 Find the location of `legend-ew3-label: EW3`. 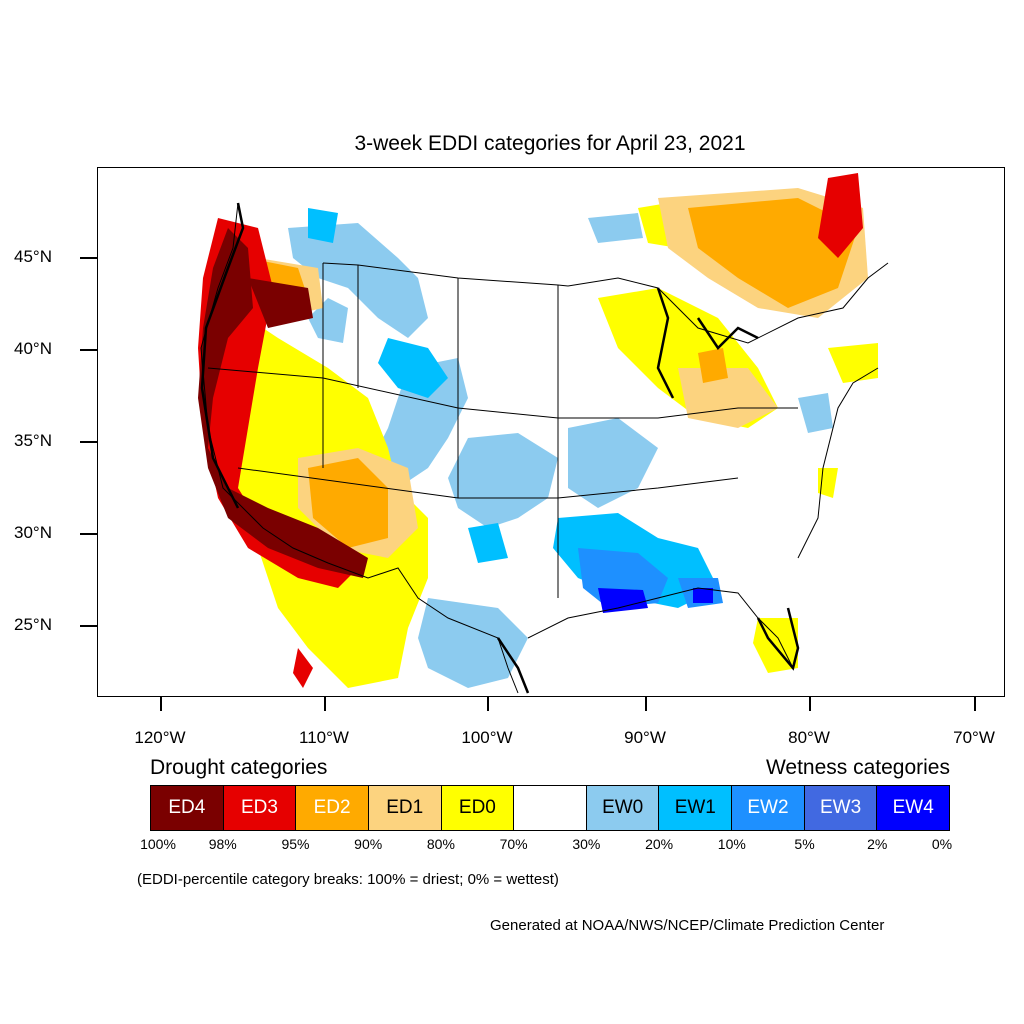

legend-ew3-label: EW3 is located at coordinates (840, 807).